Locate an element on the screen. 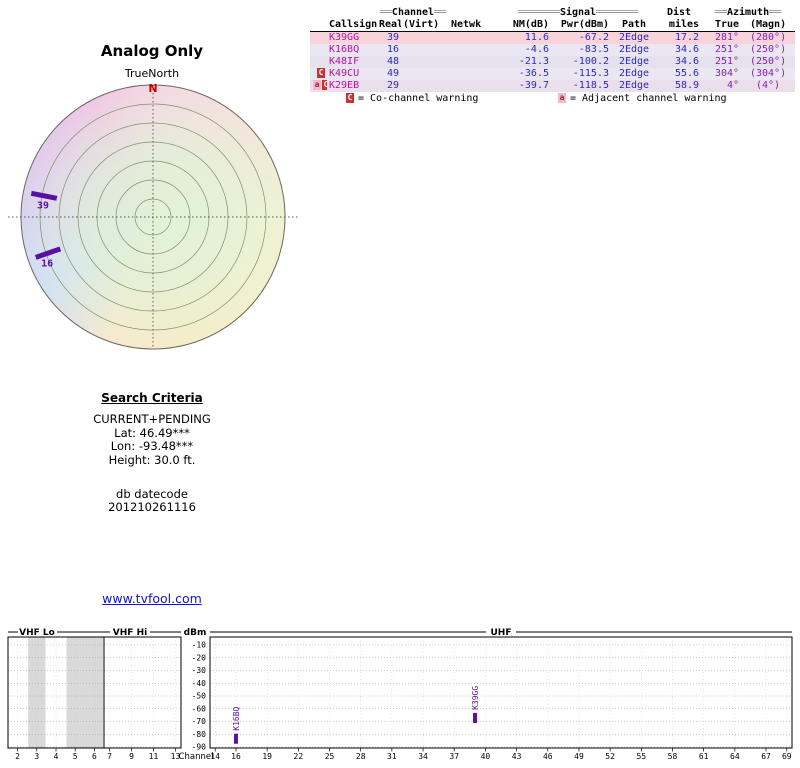 The height and width of the screenshot is (768, 800). criteria-lat: Lat: 46.49*** is located at coordinates (152, 432).